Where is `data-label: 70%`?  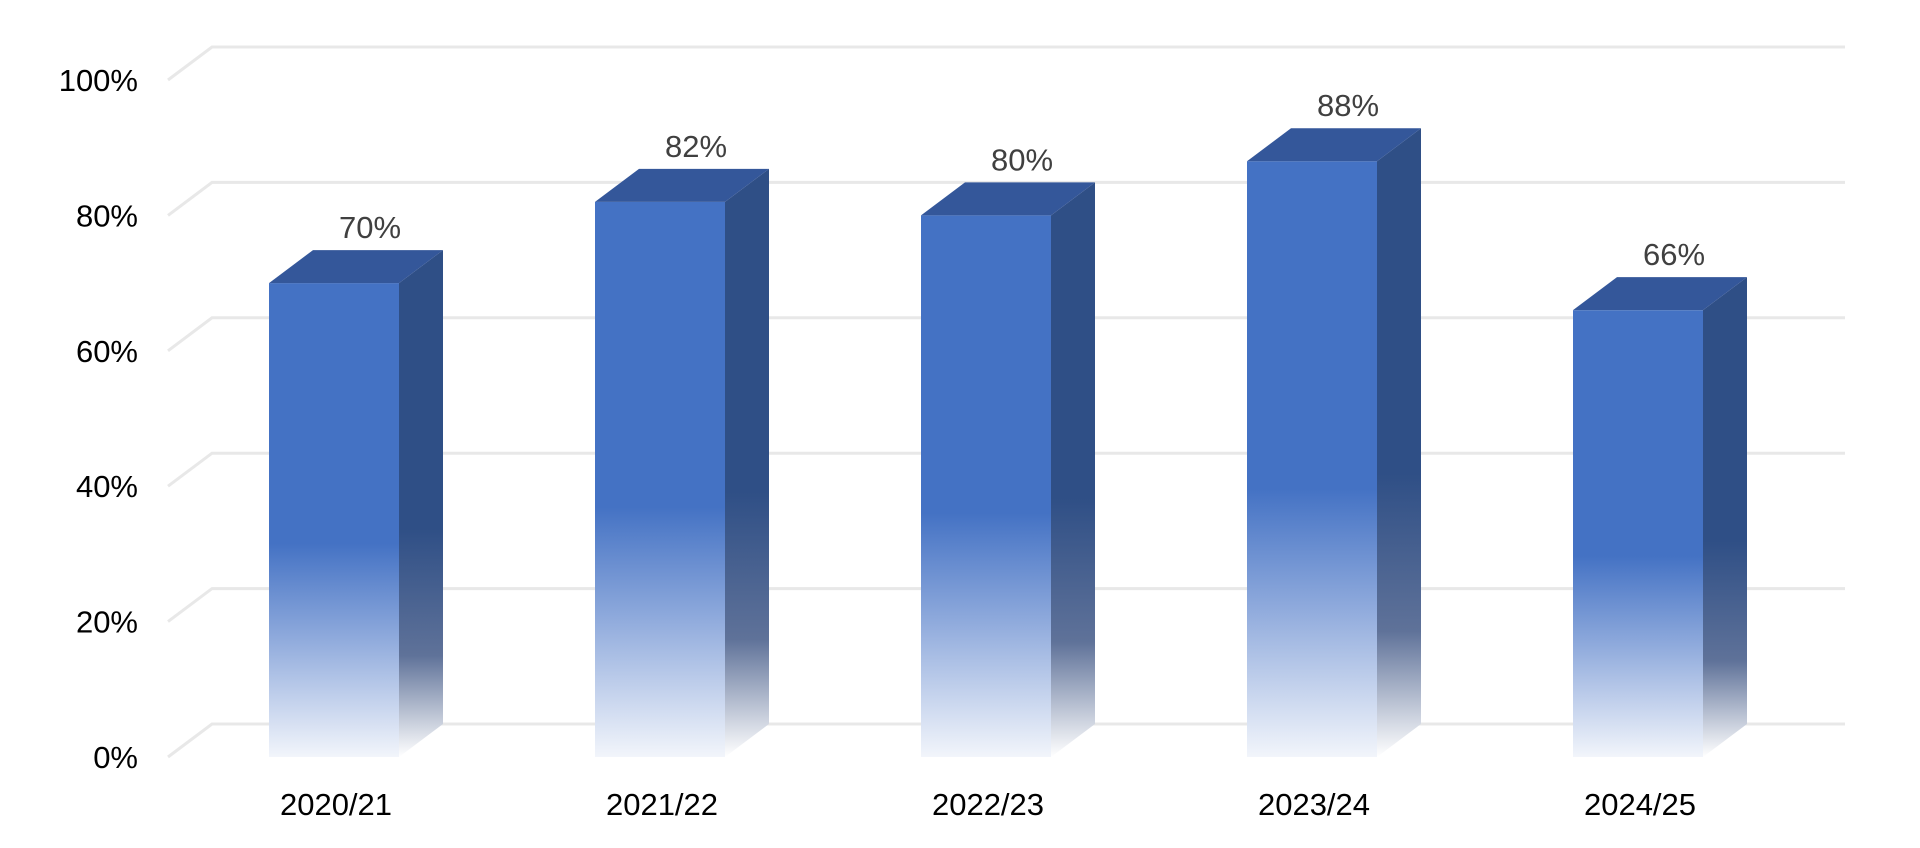
data-label: 70% is located at coordinates (370, 227).